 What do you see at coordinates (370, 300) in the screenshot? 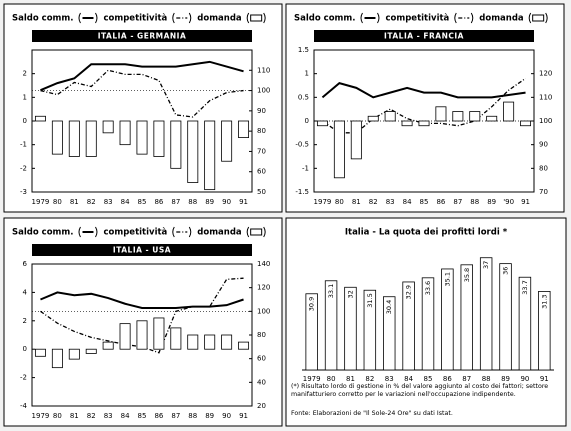
I see `value-label: 31.5` at bounding box center [370, 300].